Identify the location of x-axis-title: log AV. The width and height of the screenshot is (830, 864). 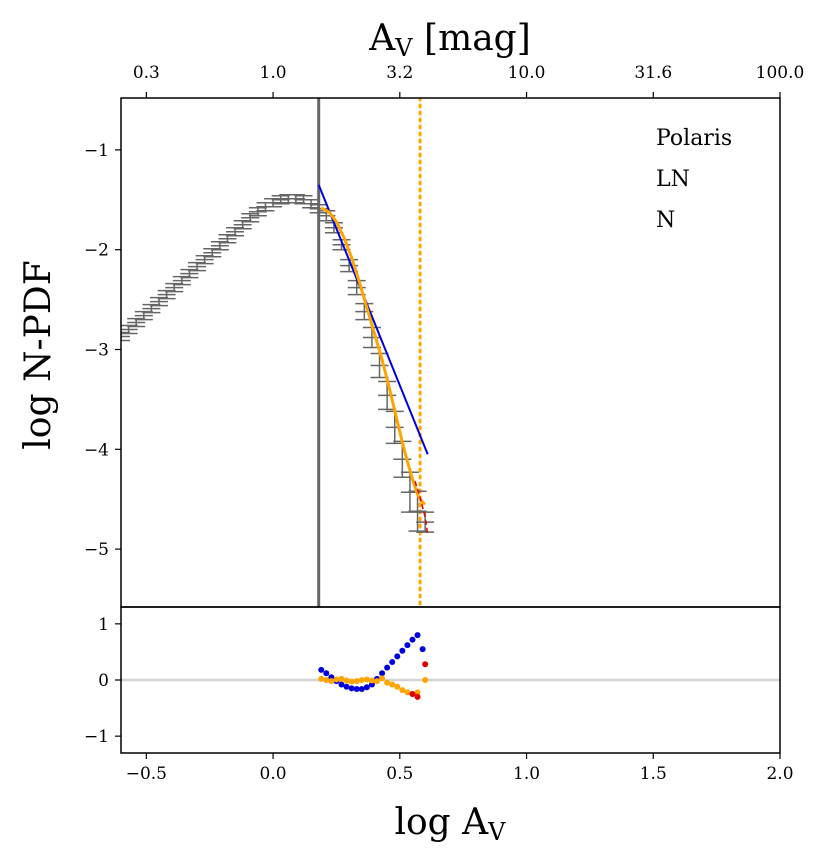
(450, 824).